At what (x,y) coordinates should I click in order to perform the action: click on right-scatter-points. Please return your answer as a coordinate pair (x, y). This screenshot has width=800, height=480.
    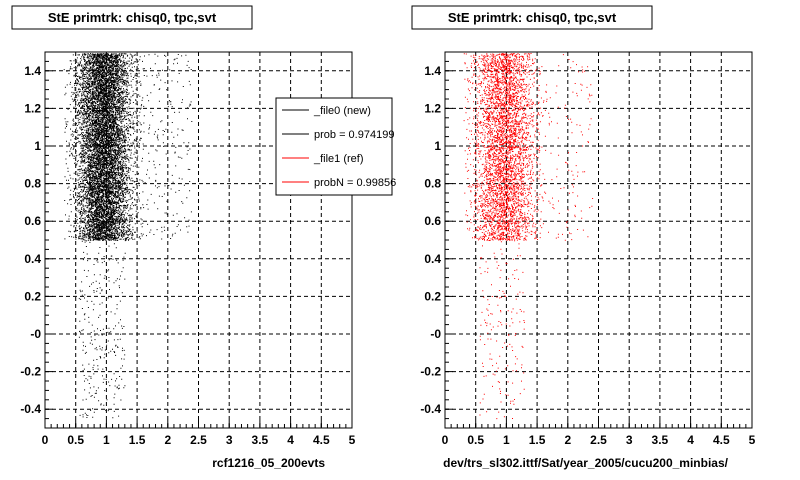
    Looking at the image, I should click on (528, 236).